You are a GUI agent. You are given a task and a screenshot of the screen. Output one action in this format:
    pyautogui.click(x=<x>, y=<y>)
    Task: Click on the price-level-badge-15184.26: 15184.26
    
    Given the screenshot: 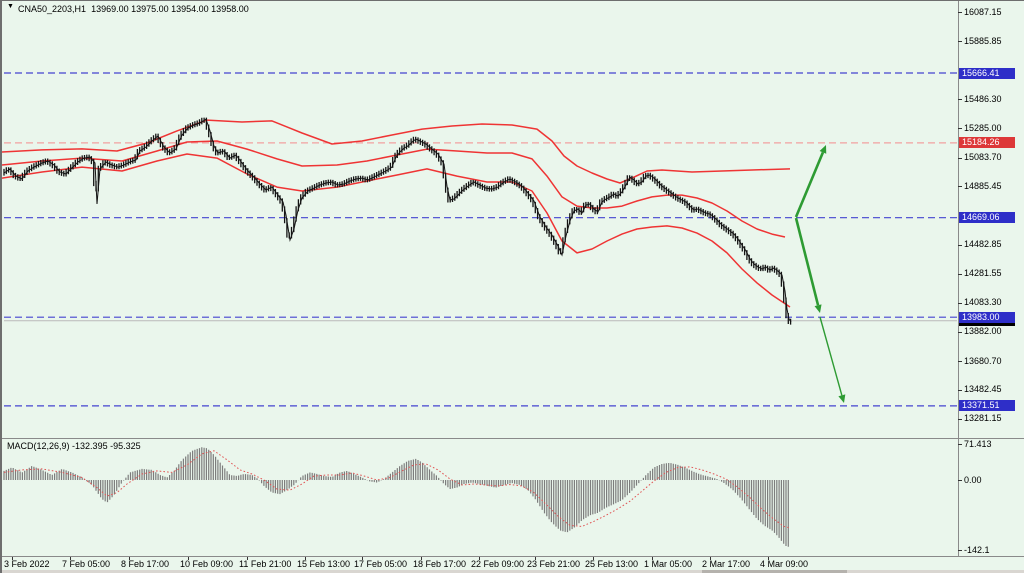 What is the action you would take?
    pyautogui.click(x=987, y=143)
    